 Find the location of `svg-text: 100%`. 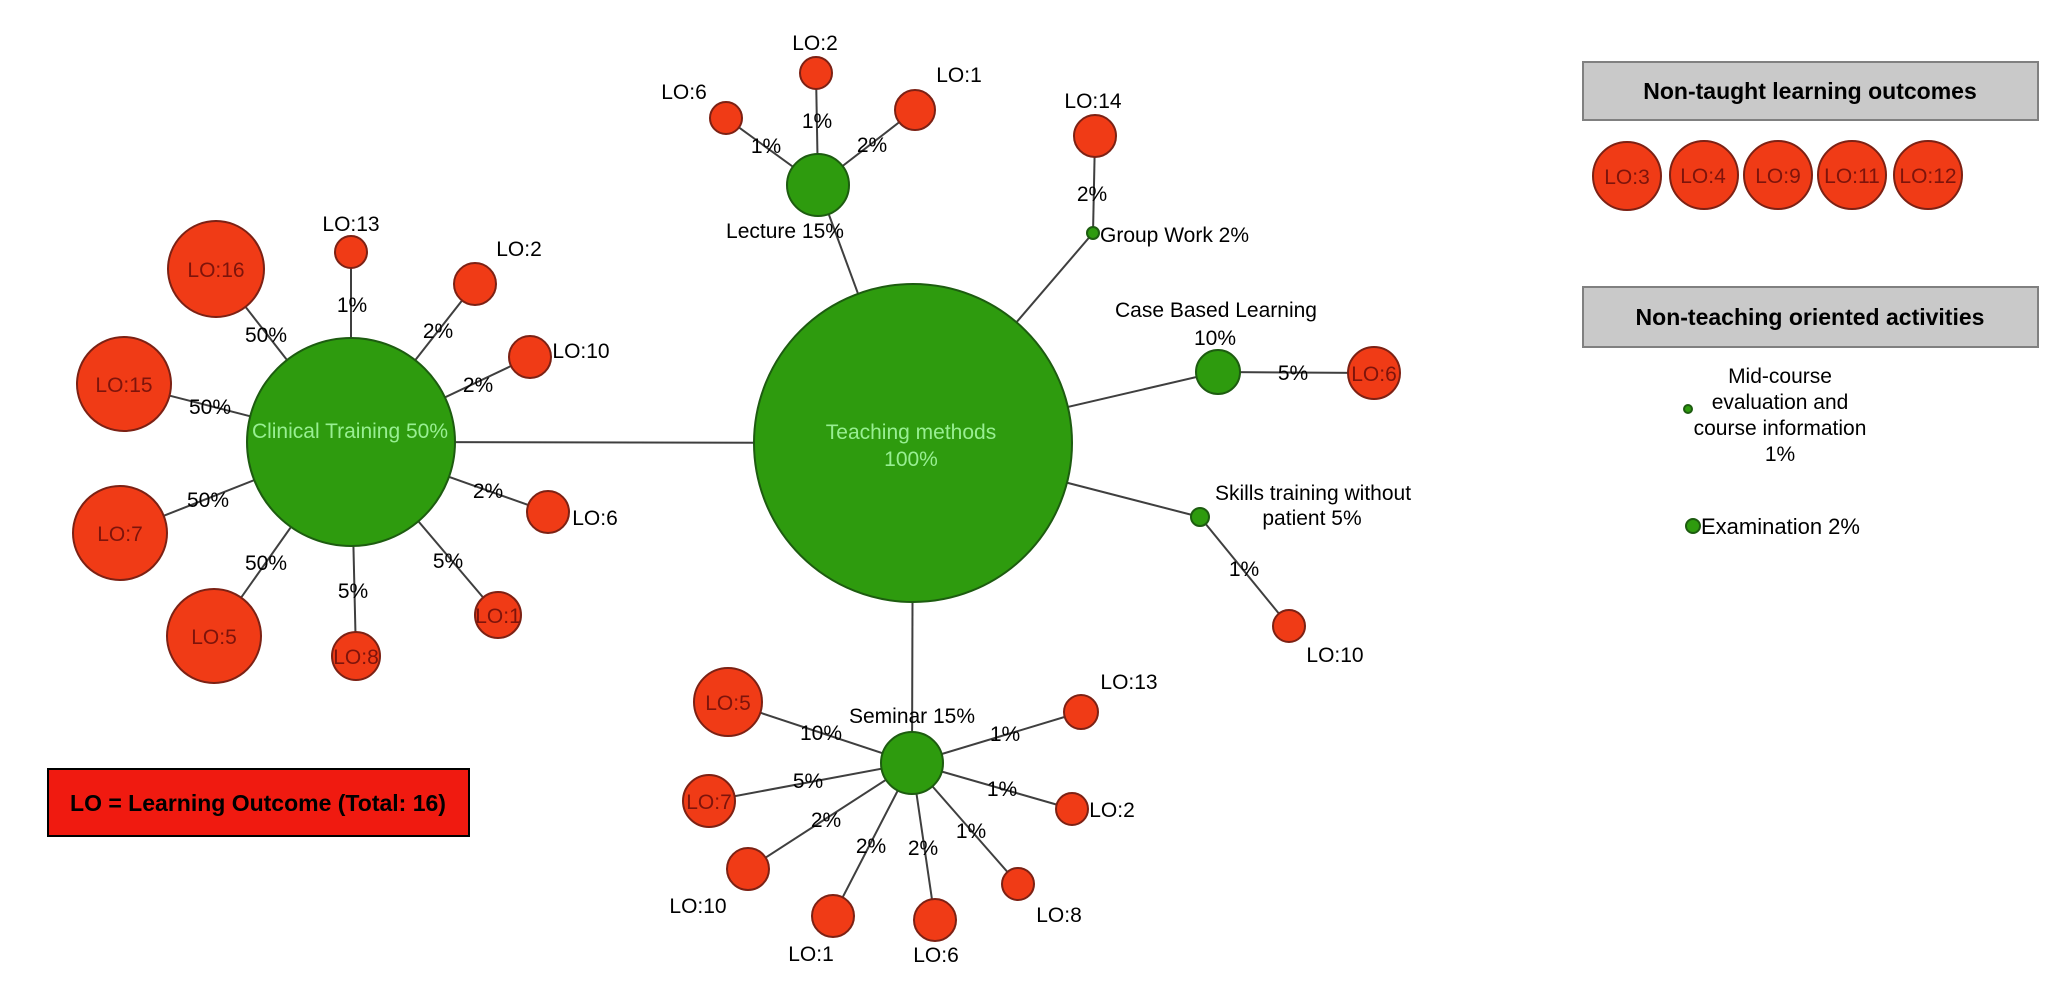

svg-text: 100% is located at coordinates (911, 459).